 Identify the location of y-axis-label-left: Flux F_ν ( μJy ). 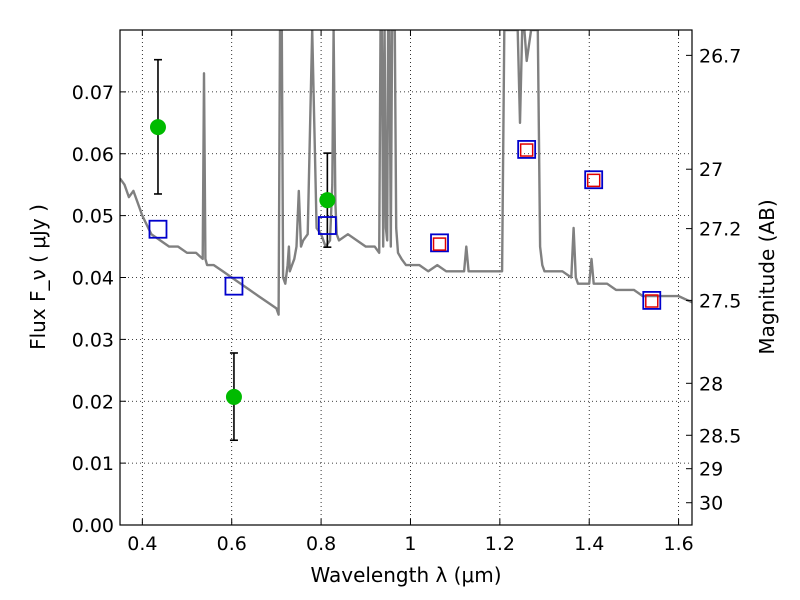
(38, 277).